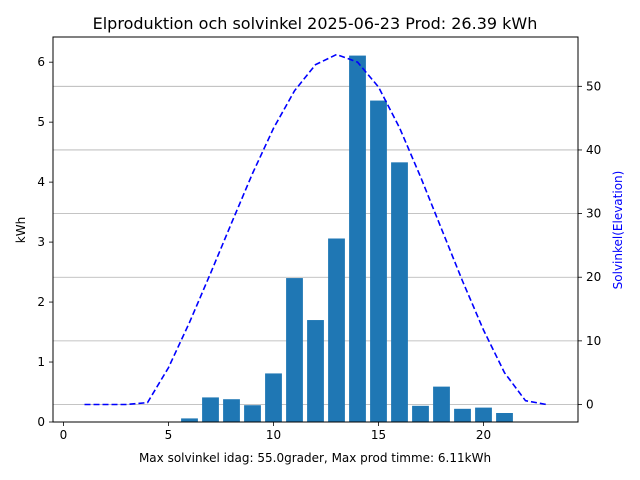 The image size is (640, 480). I want to click on left-y-tick-label: 0, so click(41, 422).